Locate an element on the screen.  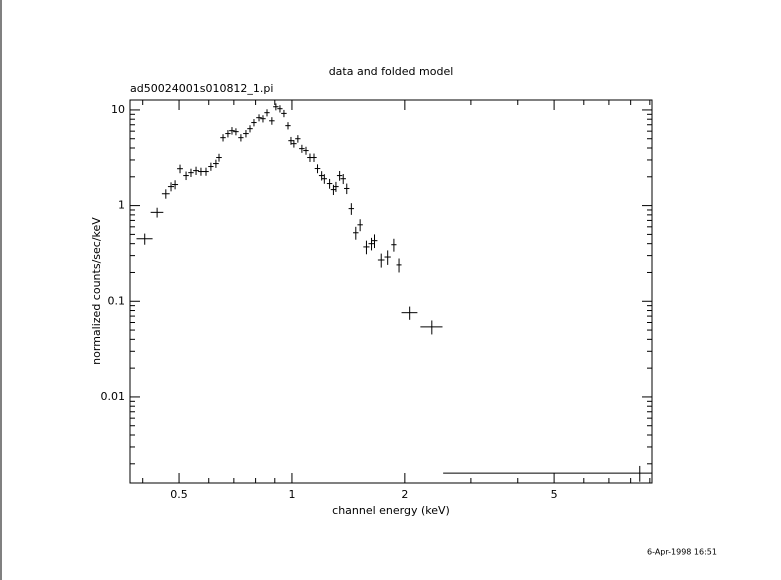
x-tick-label: 2 is located at coordinates (404, 494).